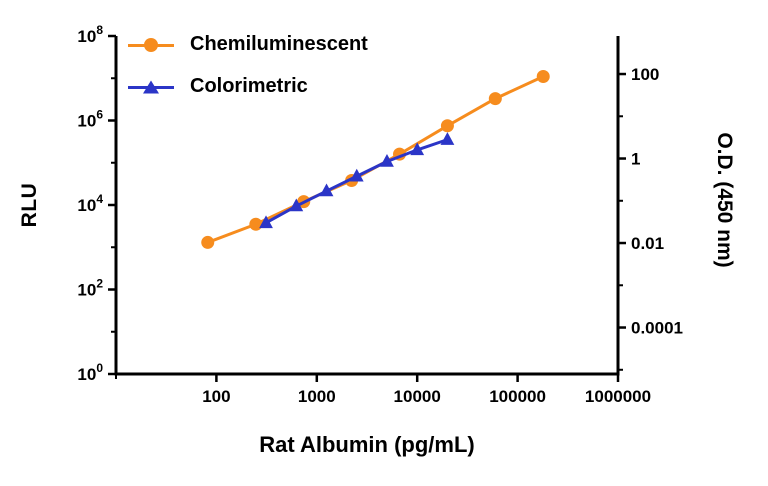 The height and width of the screenshot is (486, 768). I want to click on triangle-marker-icon, so click(151, 86).